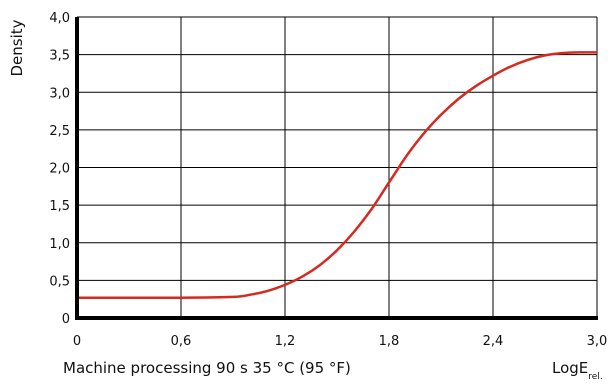  What do you see at coordinates (285, 341) in the screenshot?
I see `x-tick-label: 1,2` at bounding box center [285, 341].